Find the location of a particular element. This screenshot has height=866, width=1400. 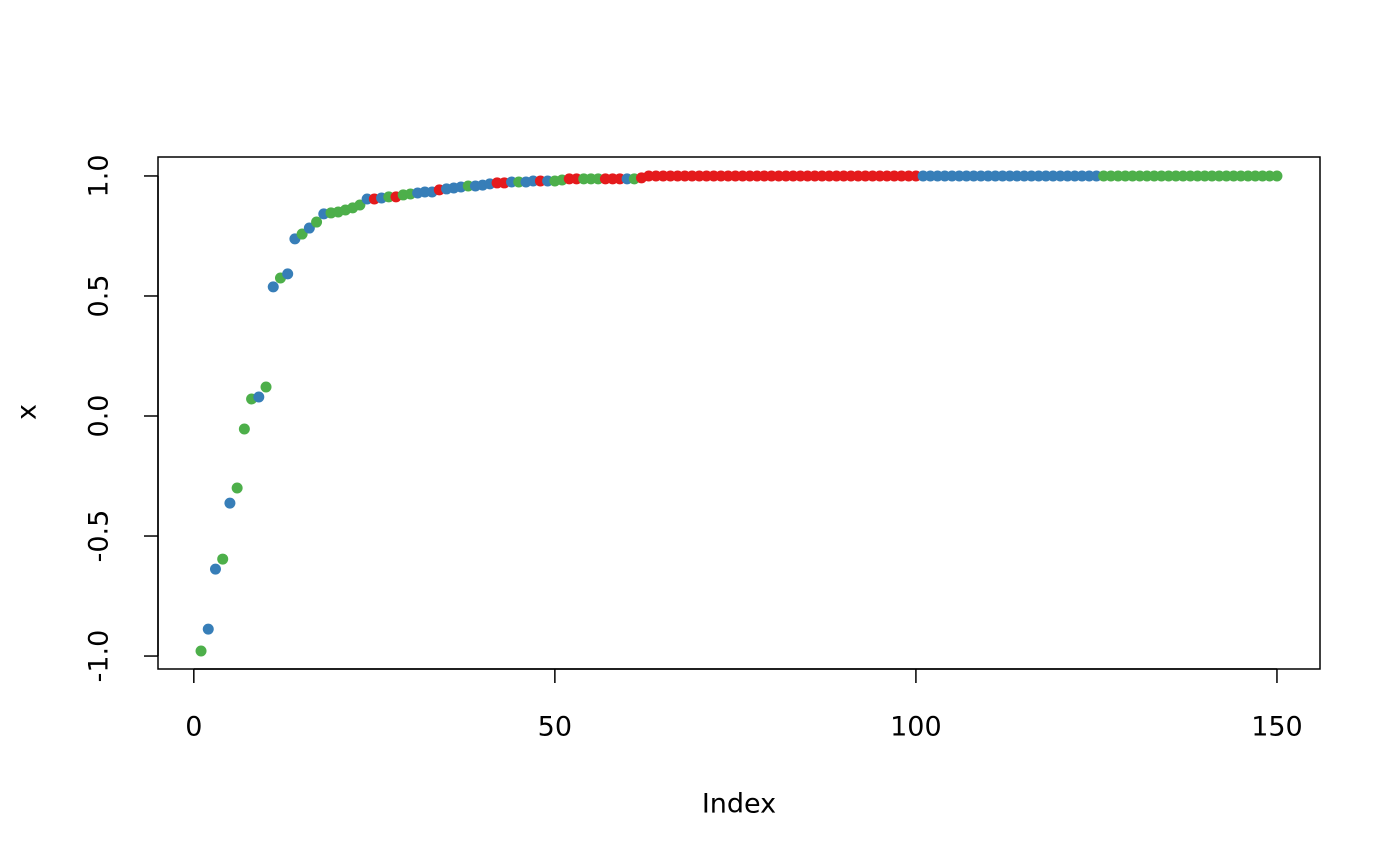

x-tick-label: 0 is located at coordinates (193, 727).